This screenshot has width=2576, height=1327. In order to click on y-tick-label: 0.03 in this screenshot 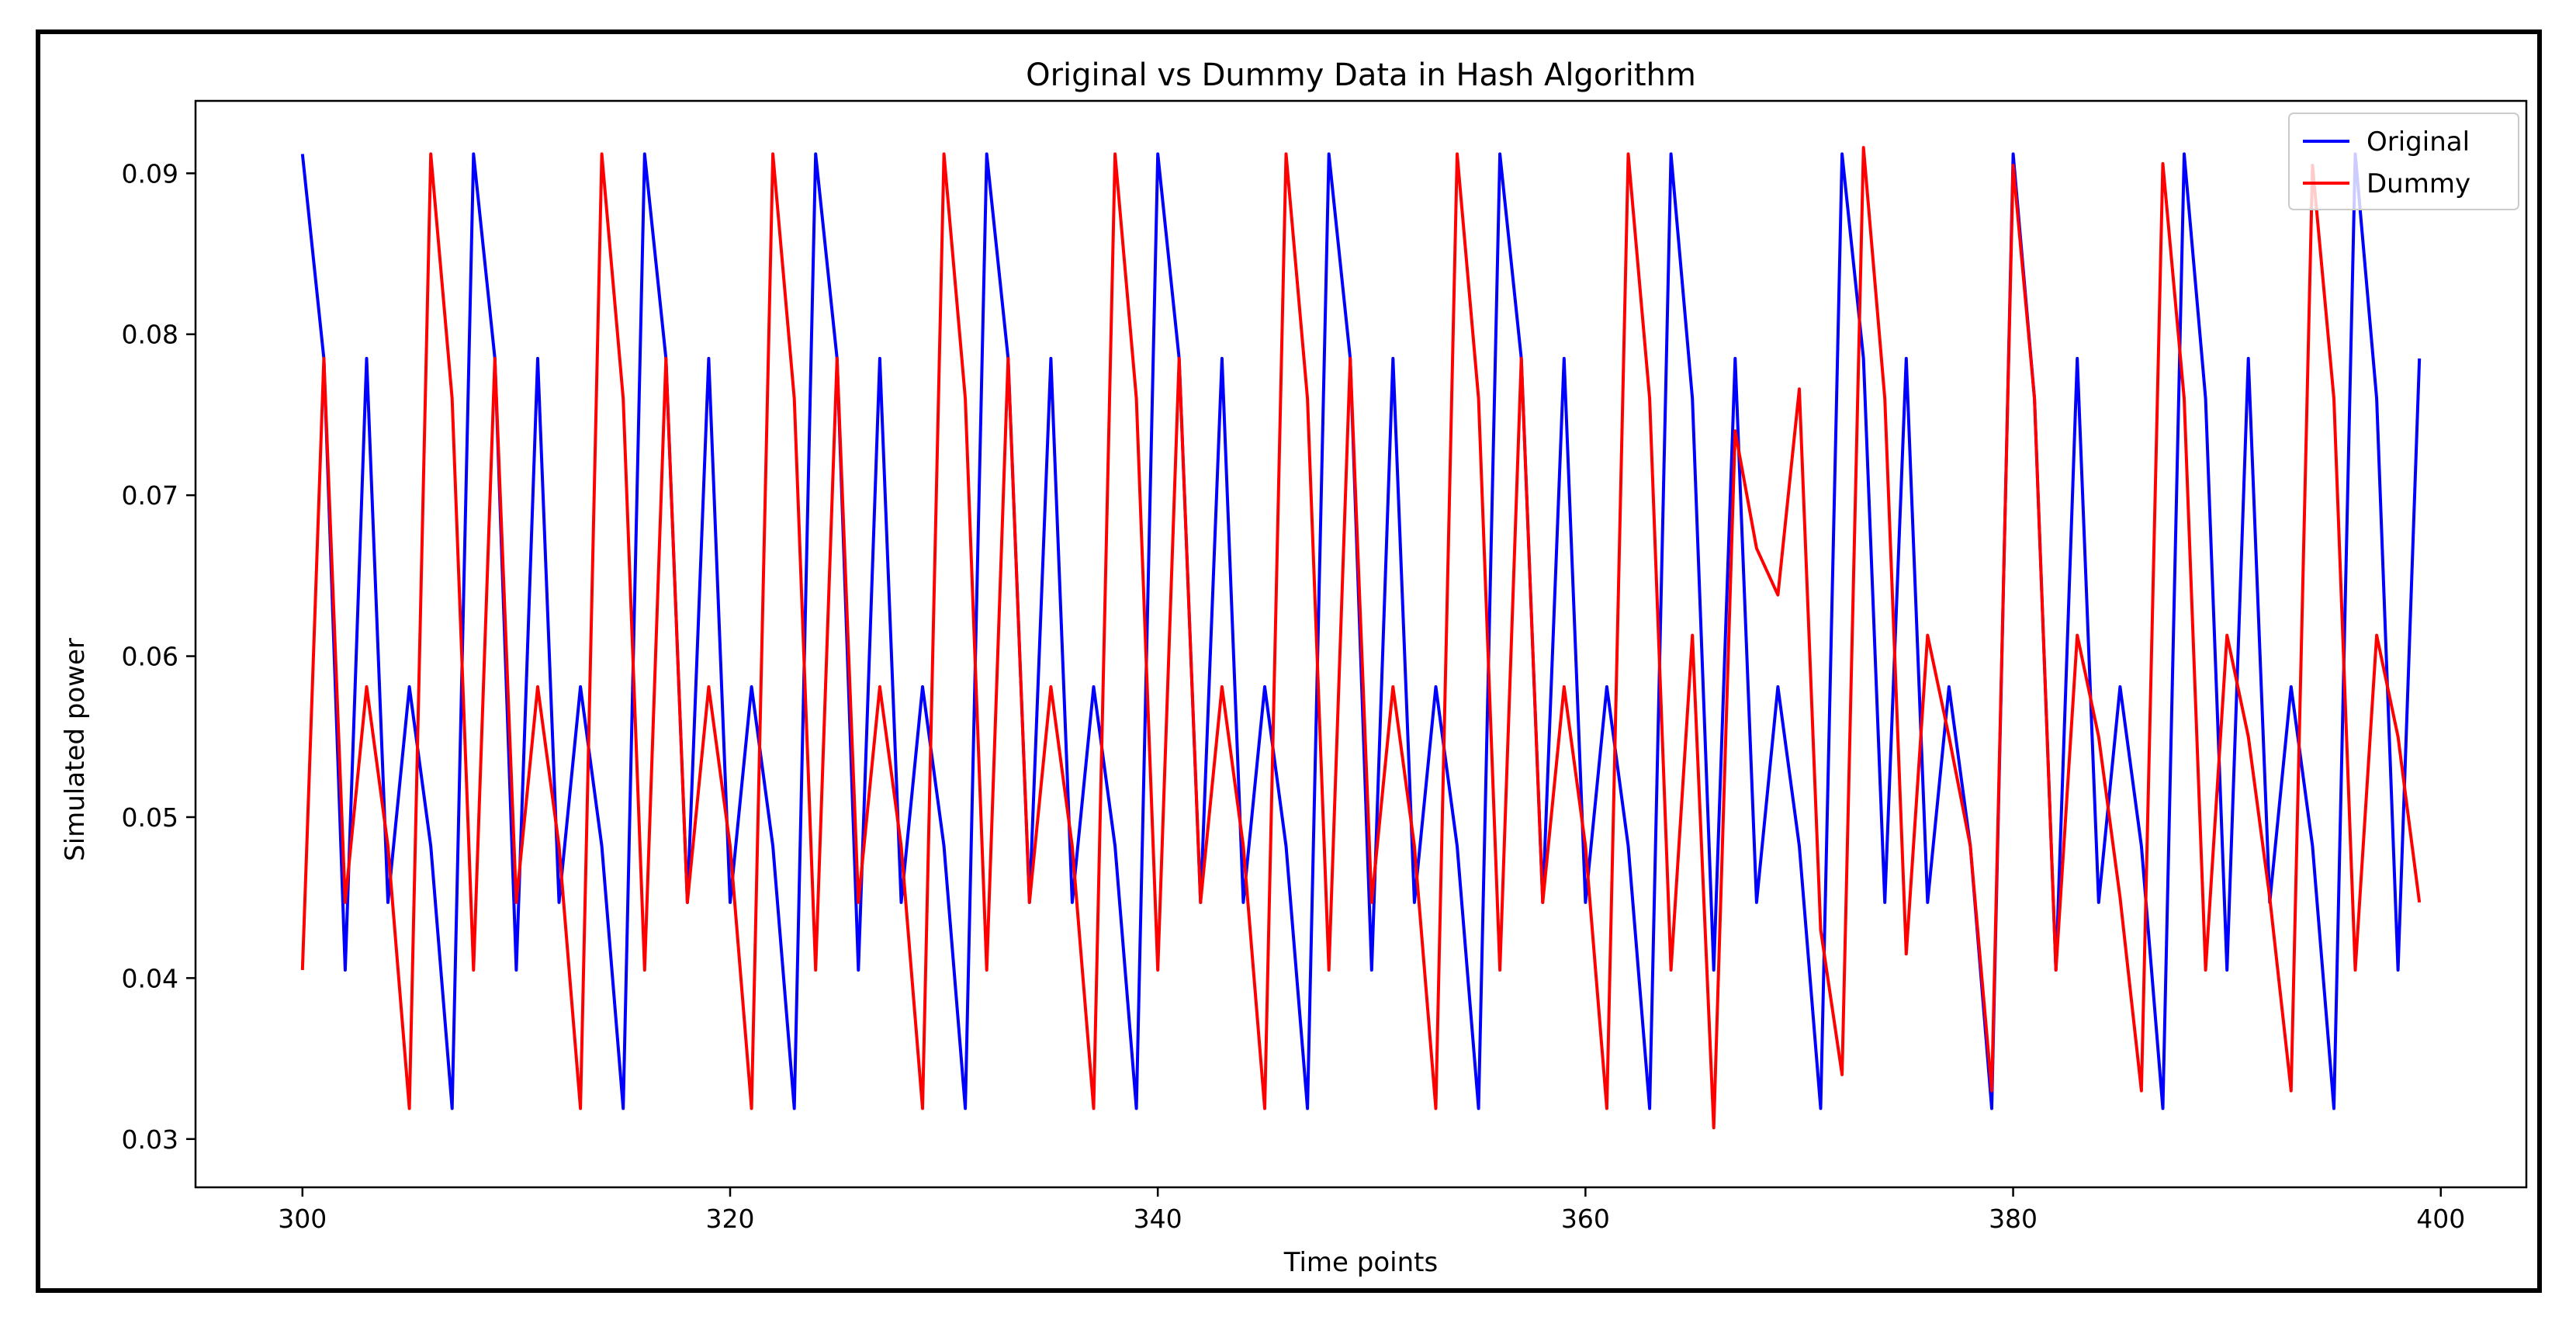, I will do `click(150, 1139)`.